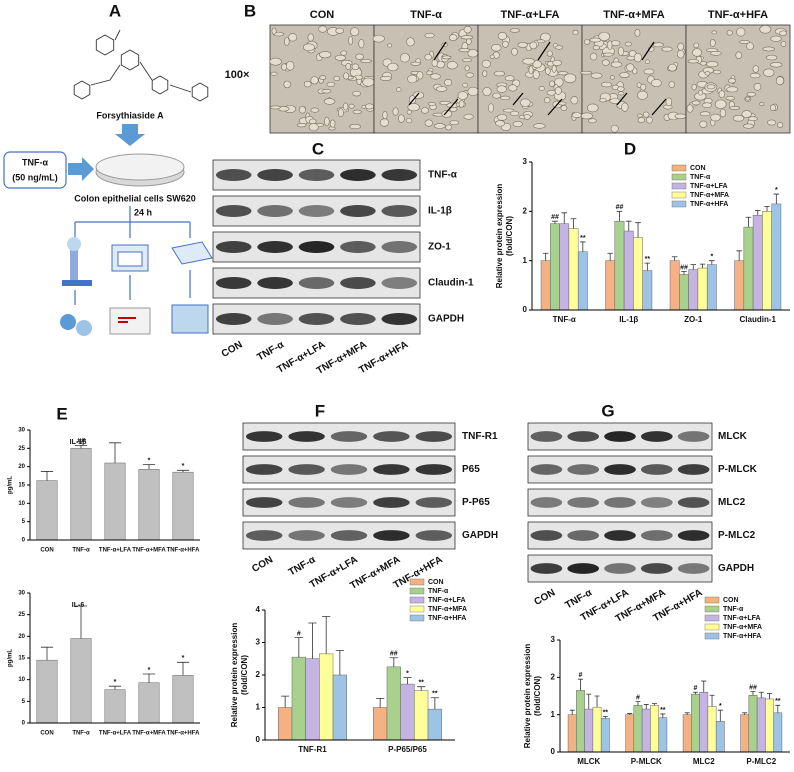 The width and height of the screenshot is (794, 772). I want to click on y-tick-label: 1, so click(258, 707).